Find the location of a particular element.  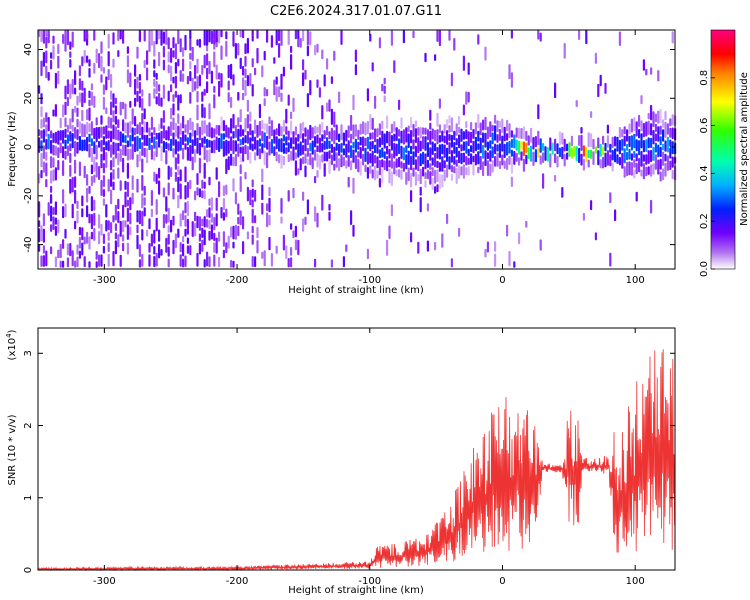

snr-scale-exponent: 4 is located at coordinates (9, 335).